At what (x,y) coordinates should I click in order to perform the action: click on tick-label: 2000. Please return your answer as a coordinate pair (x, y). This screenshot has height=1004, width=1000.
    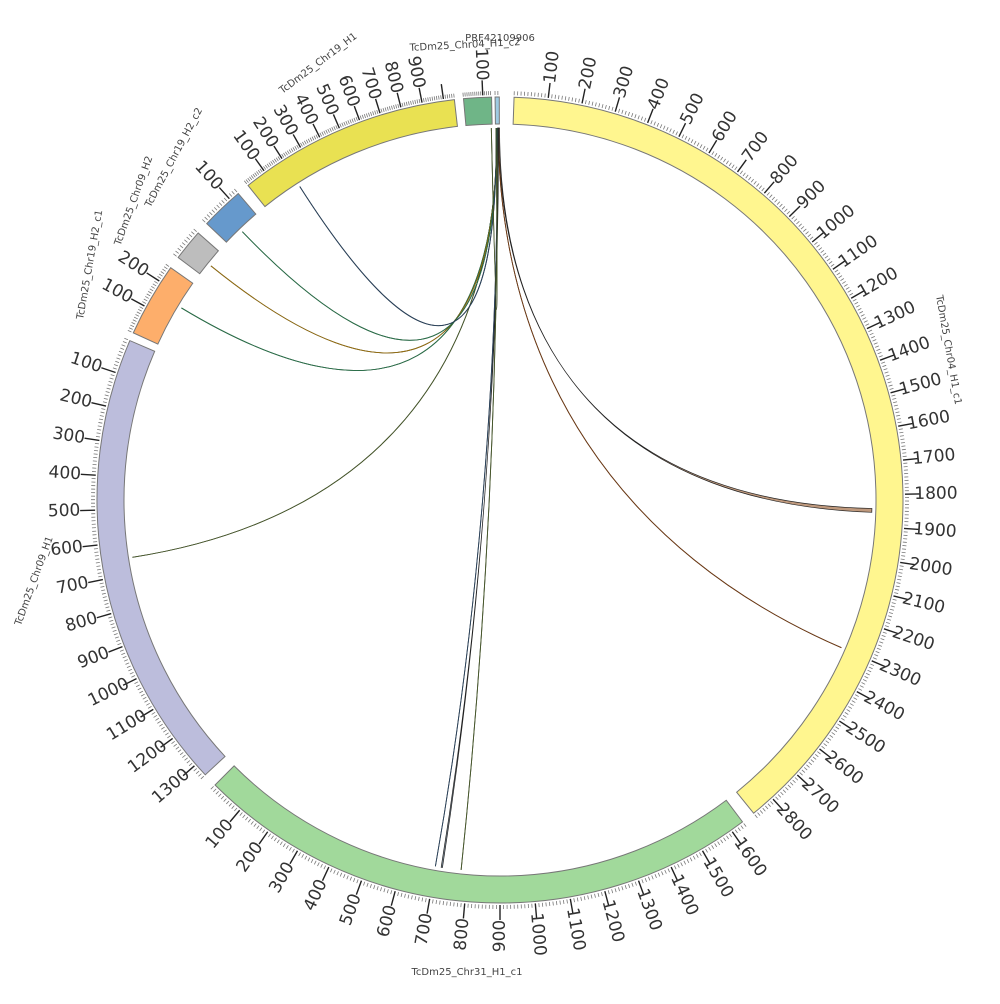
    Looking at the image, I should click on (931, 567).